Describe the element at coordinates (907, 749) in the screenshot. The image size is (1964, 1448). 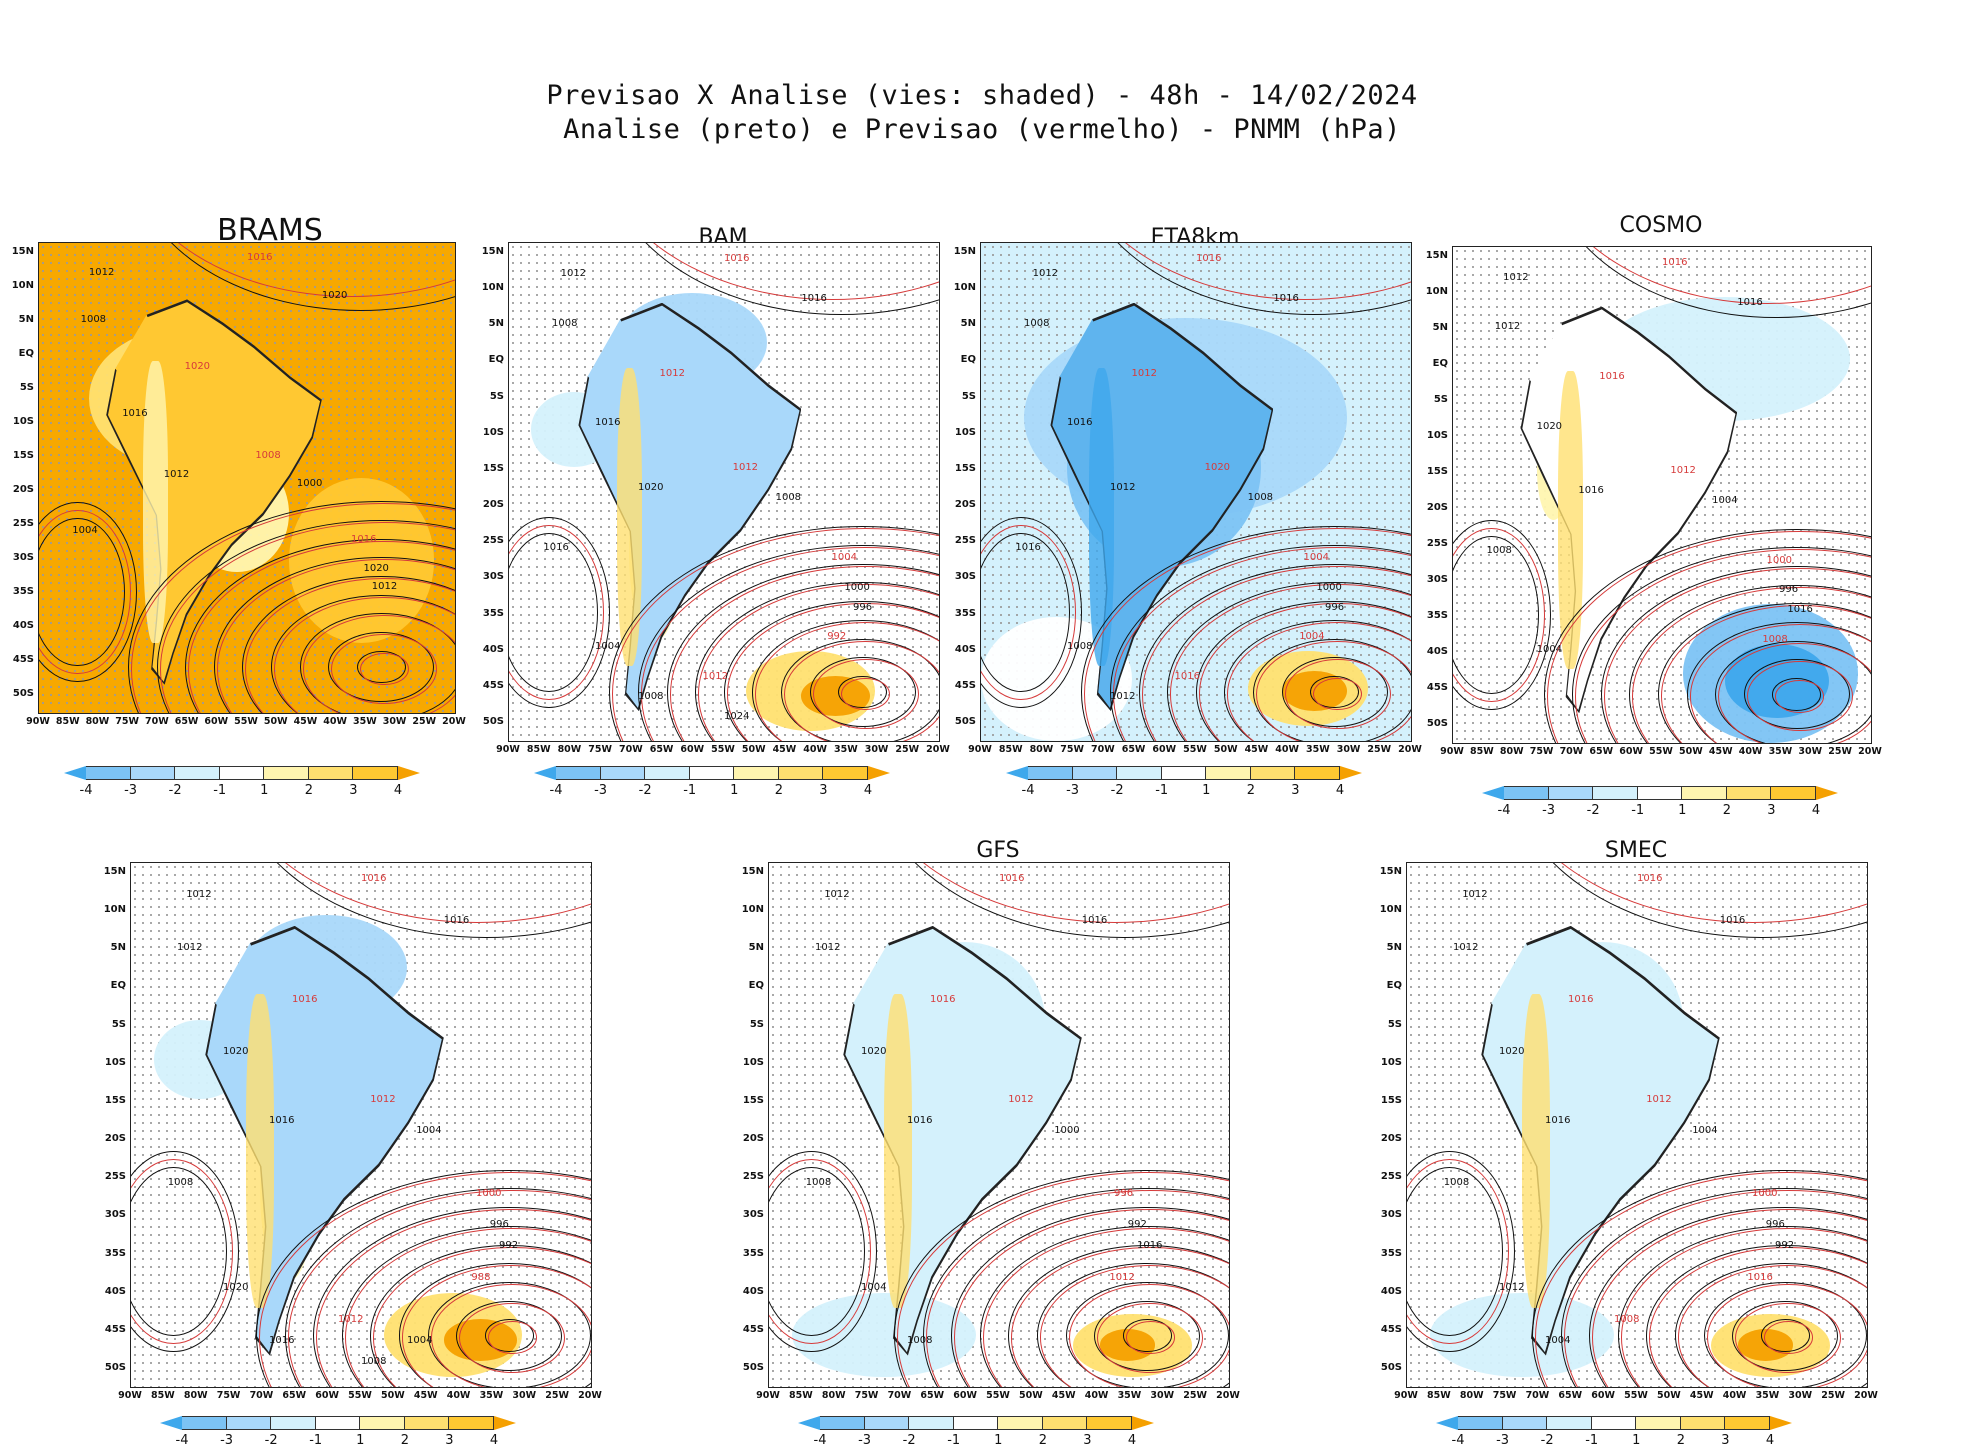
I see `x-tick-label: 25W` at that location.